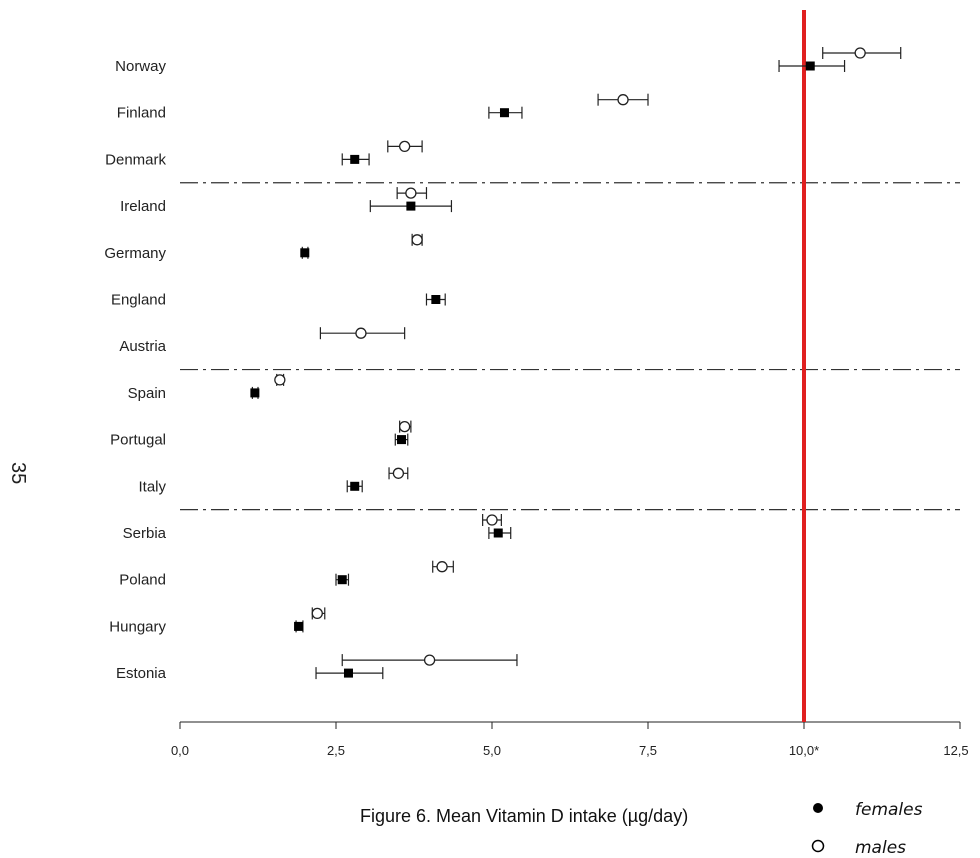 The image size is (980, 858). Describe the element at coordinates (140, 66) in the screenshot. I see `country-label-norway: Norway` at that location.